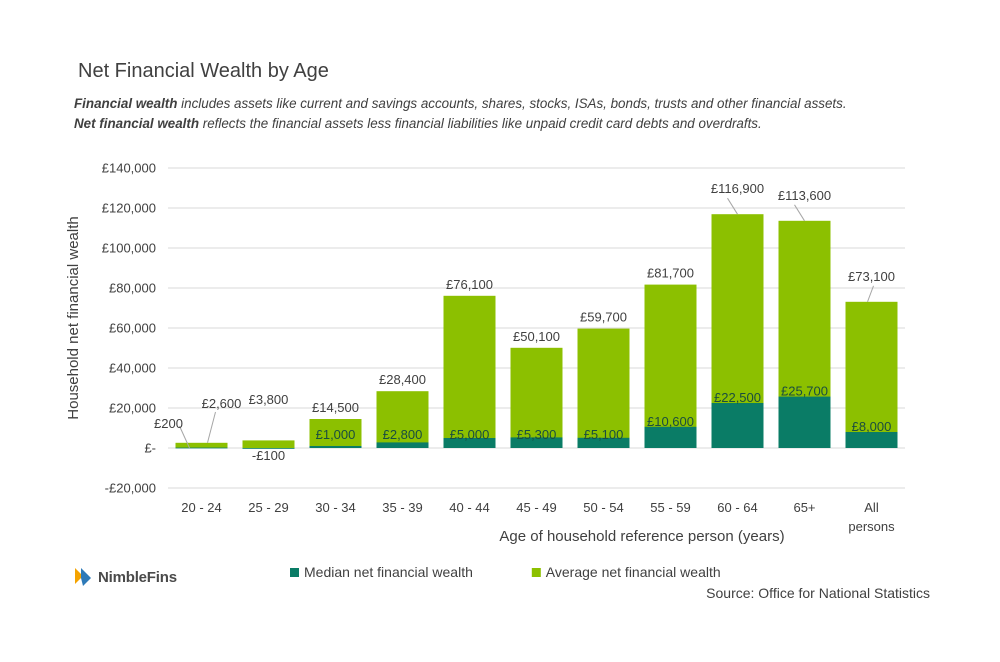 The image size is (1000, 662). What do you see at coordinates (132, 368) in the screenshot?
I see `y-tick-label: £40,000` at bounding box center [132, 368].